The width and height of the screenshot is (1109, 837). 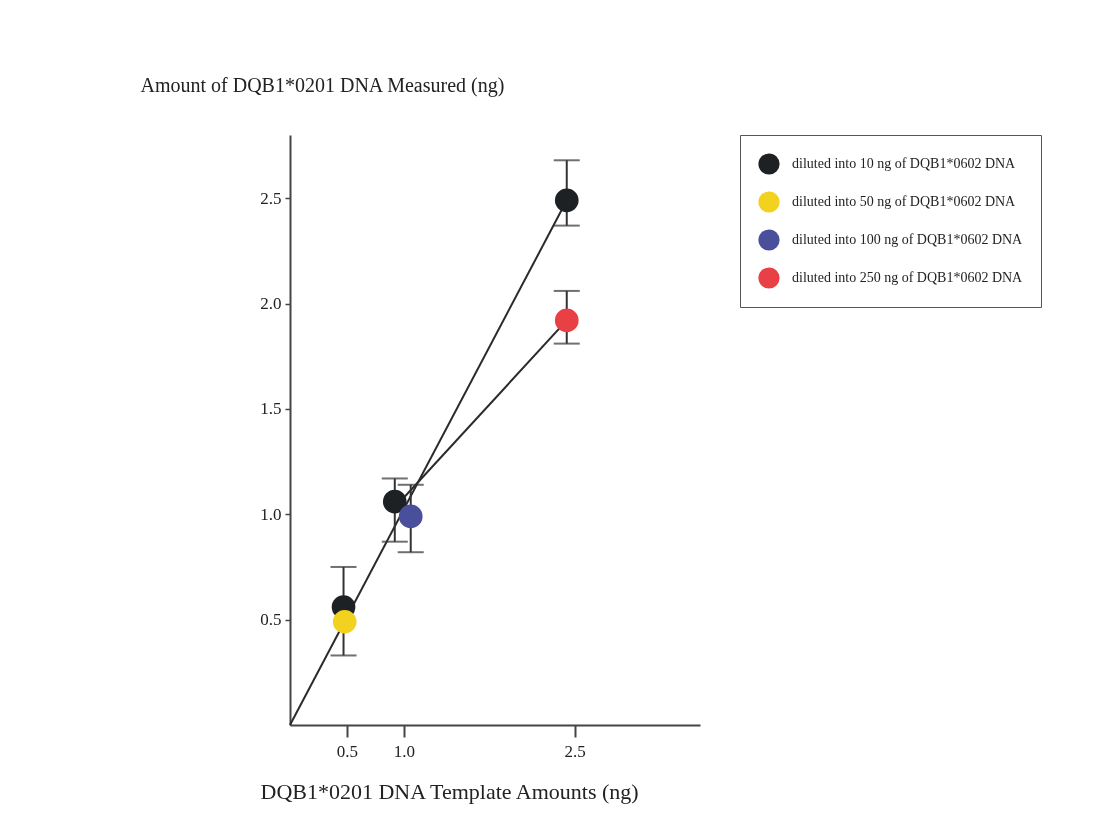 What do you see at coordinates (449, 791) in the screenshot?
I see `x-axis-title: DQB1*0201 DNA Template Amounts (ng)` at bounding box center [449, 791].